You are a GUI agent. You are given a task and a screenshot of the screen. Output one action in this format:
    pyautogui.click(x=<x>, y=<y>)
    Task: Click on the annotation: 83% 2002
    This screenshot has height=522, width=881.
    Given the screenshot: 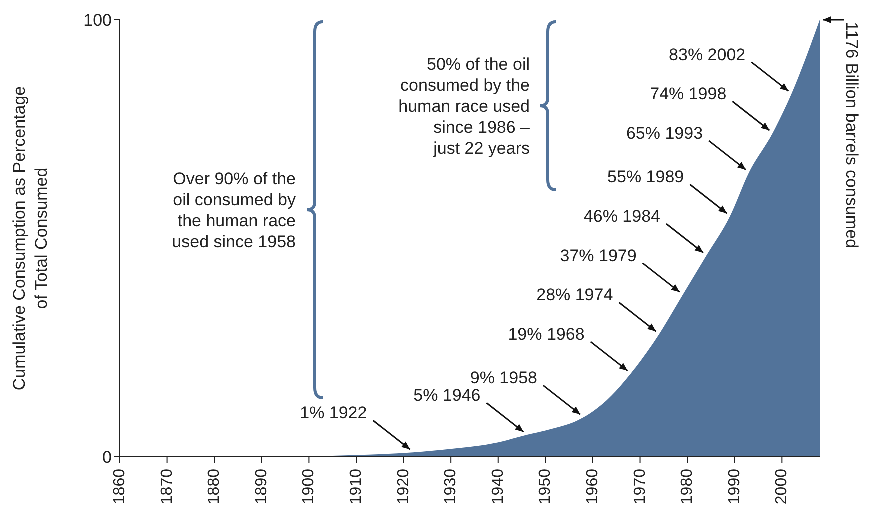 What is the action you would take?
    pyautogui.click(x=707, y=54)
    